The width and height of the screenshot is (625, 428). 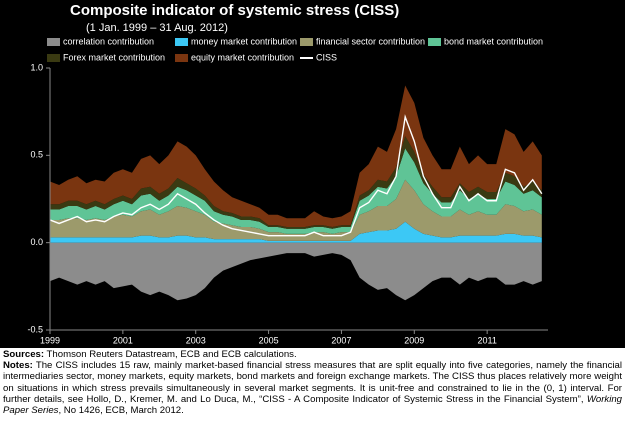 What do you see at coordinates (18, 366) in the screenshot?
I see `notes-label: Notes:` at bounding box center [18, 366].